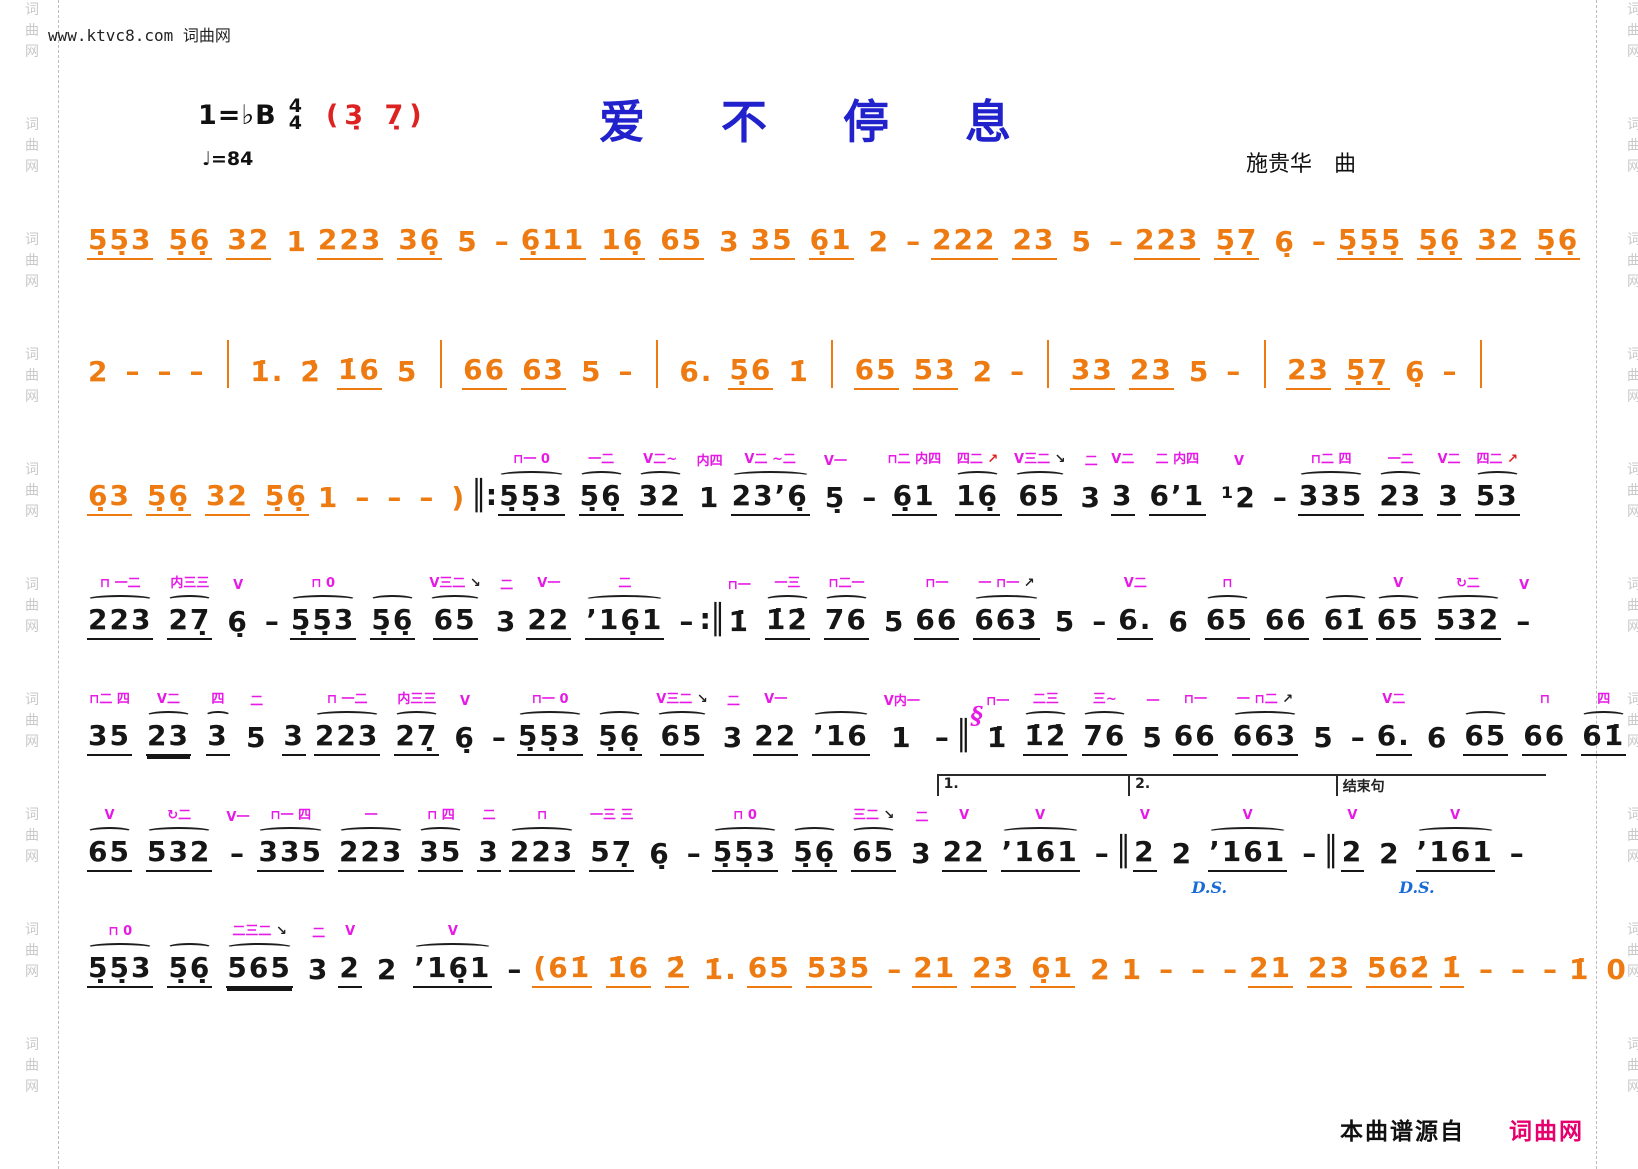 The width and height of the screenshot is (1638, 1169). What do you see at coordinates (1524, 604) in the screenshot?
I see `note-group: V –` at bounding box center [1524, 604].